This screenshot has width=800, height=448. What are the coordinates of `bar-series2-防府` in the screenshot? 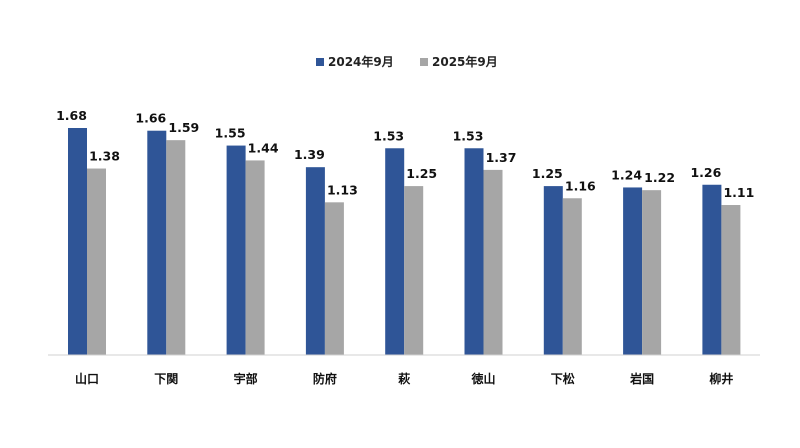 It's located at (334, 278).